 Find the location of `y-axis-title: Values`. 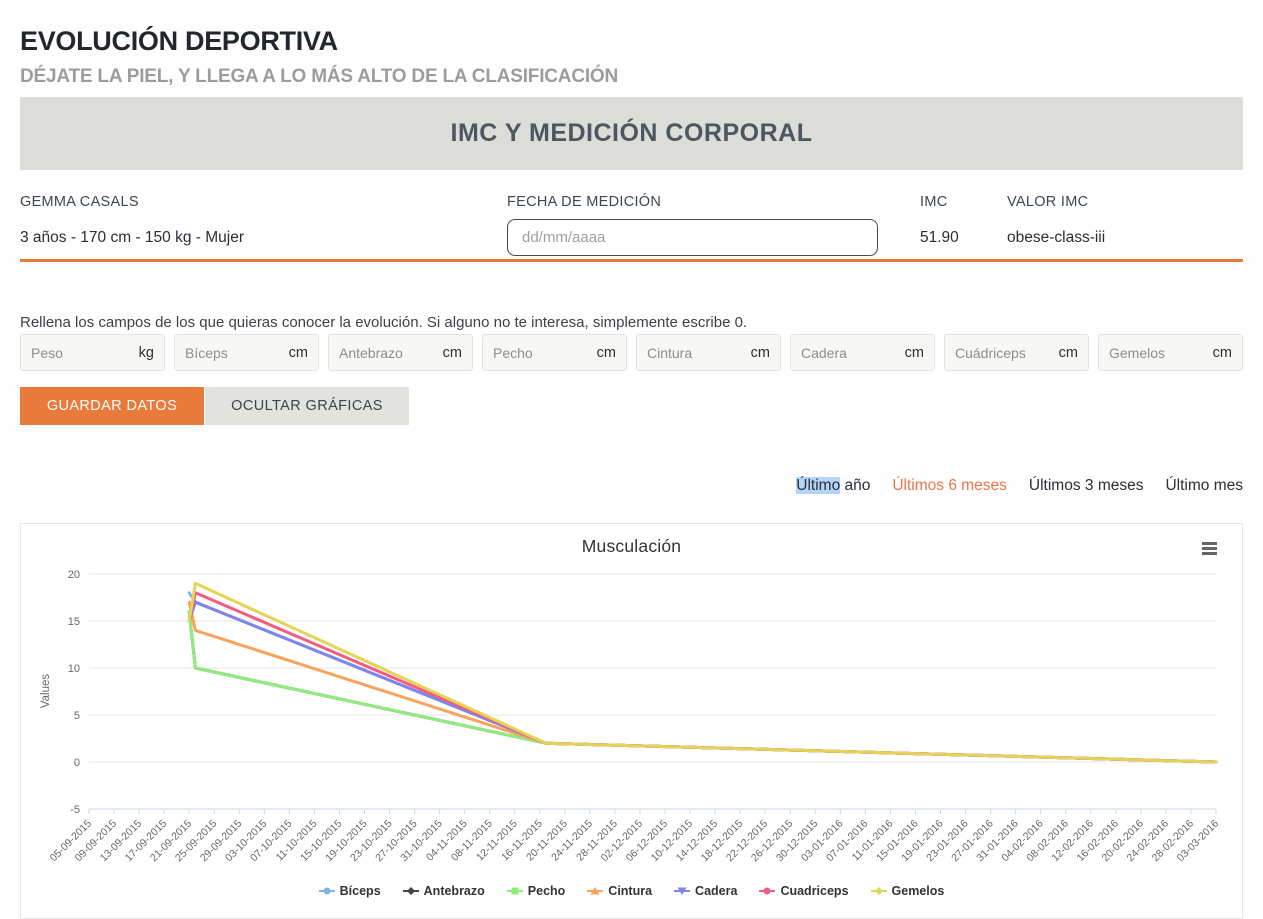

y-axis-title: Values is located at coordinates (46, 691).